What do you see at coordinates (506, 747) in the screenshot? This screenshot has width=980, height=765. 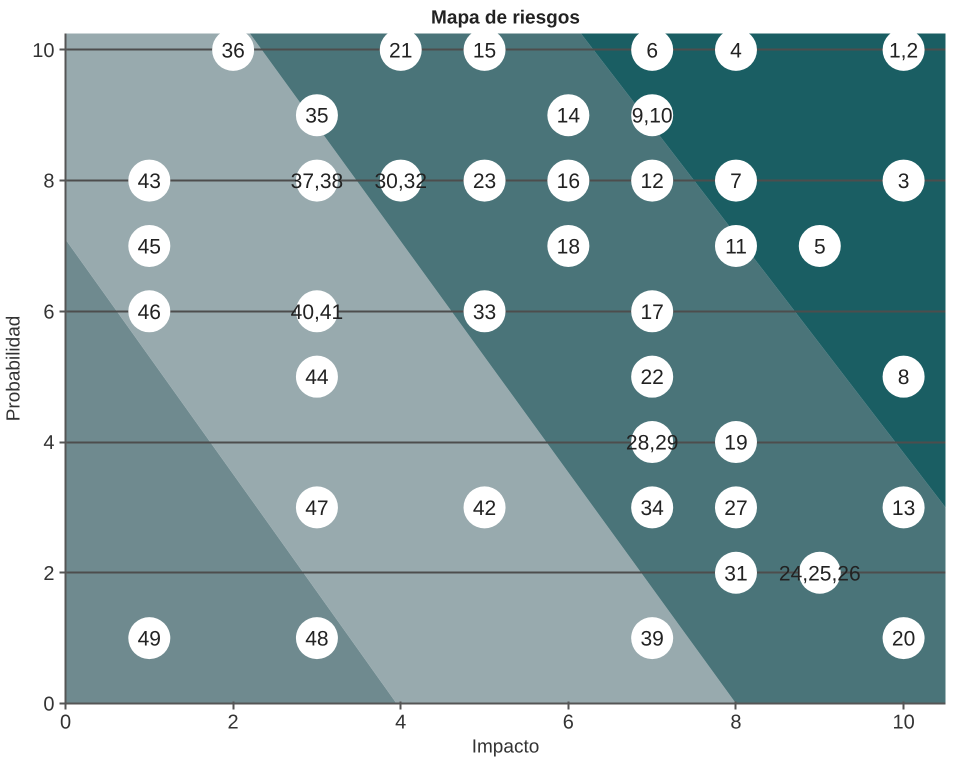 I see `x-axis-title: Impacto` at bounding box center [506, 747].